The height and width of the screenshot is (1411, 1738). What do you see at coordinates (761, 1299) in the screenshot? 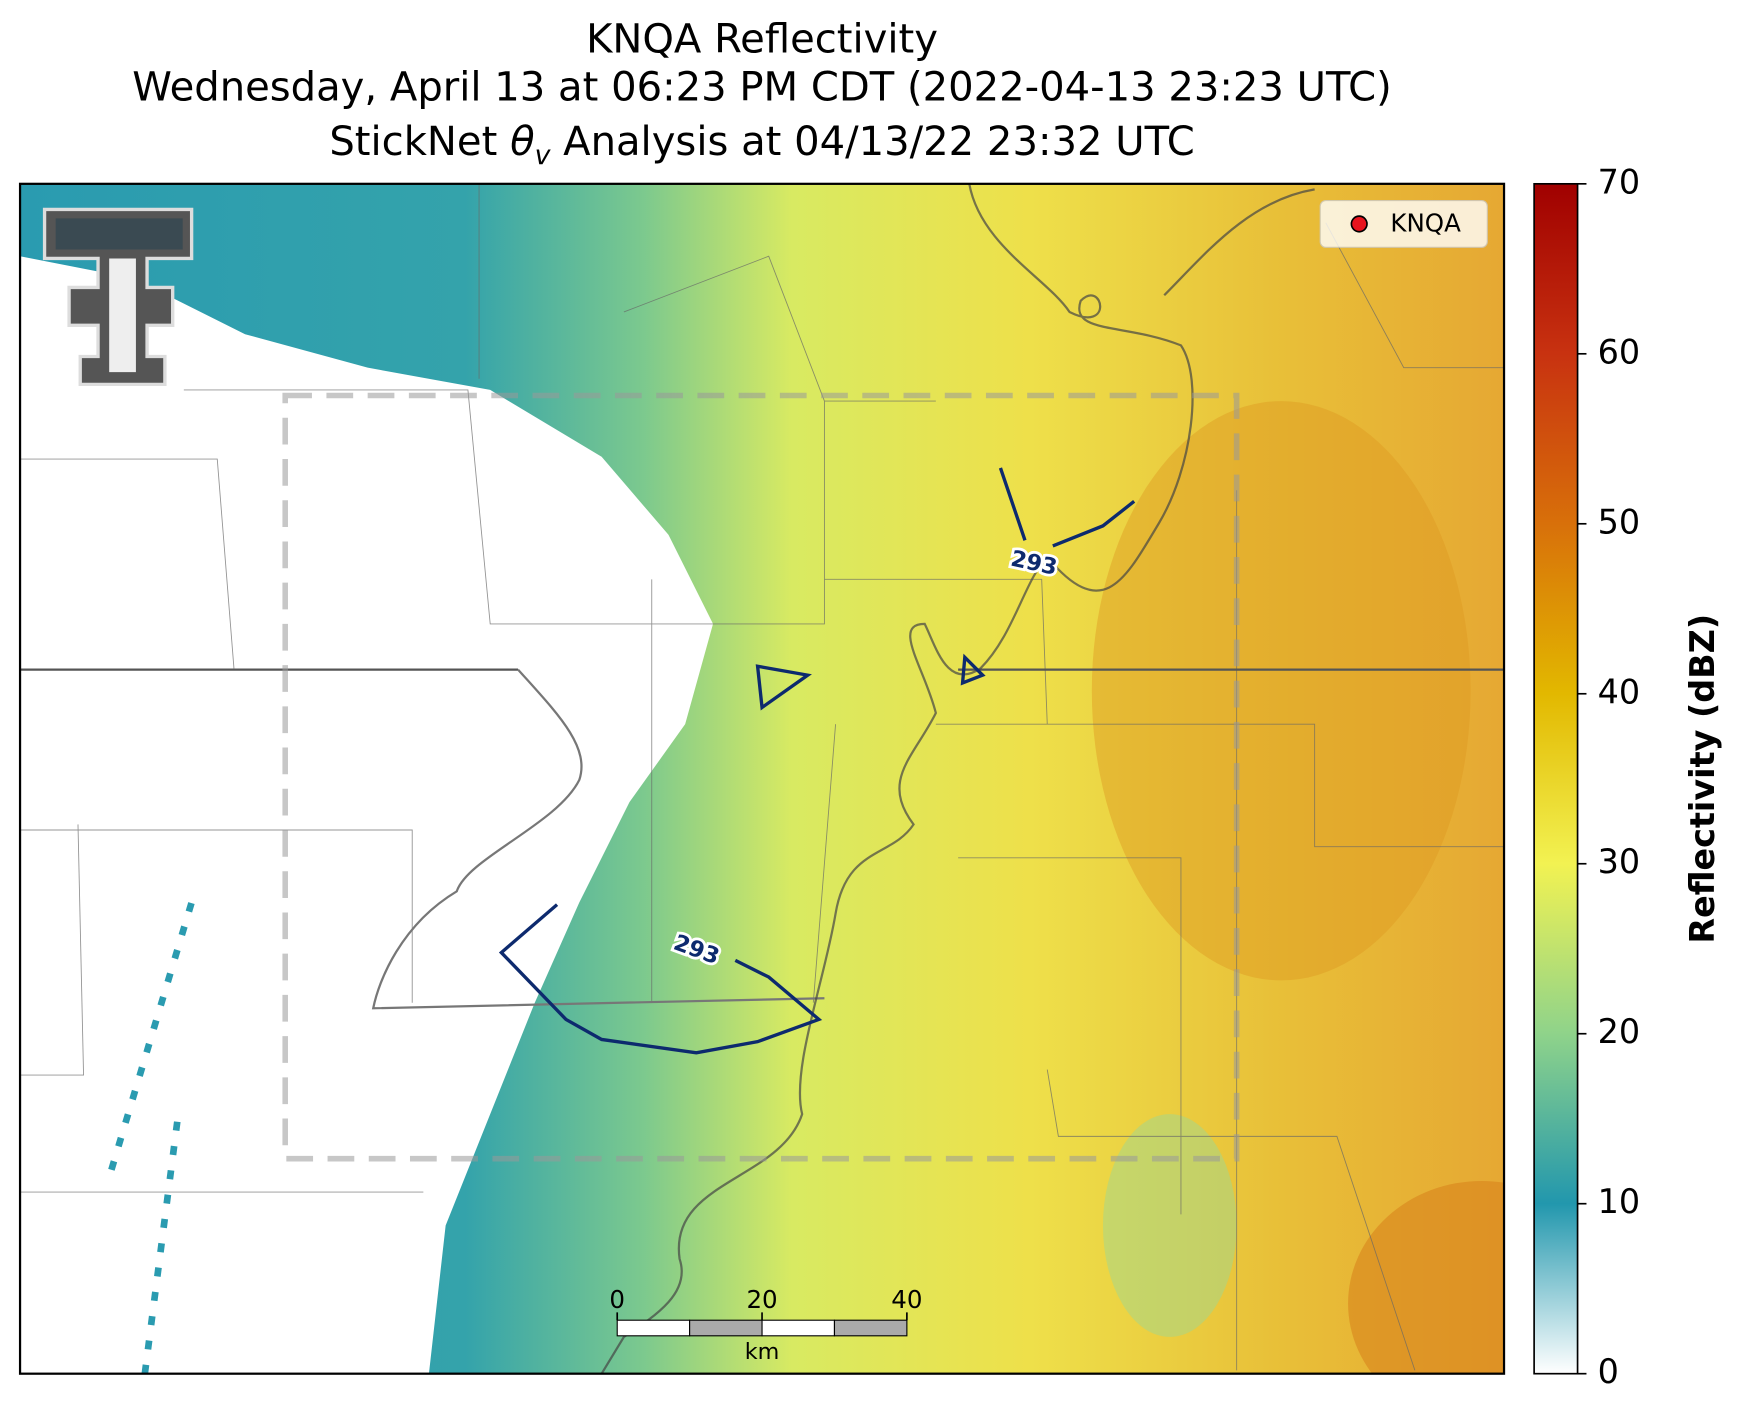
I see `scale-bar-tick-label: 20` at bounding box center [761, 1299].